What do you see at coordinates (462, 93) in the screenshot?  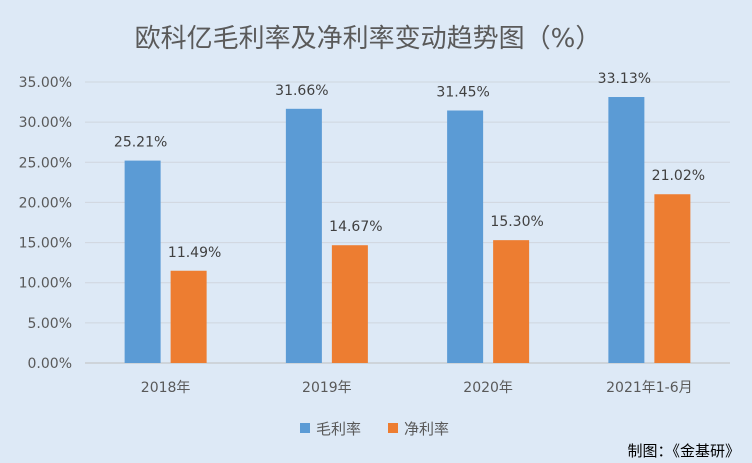 I see `data-label-gross-margin: 31.45%` at bounding box center [462, 93].